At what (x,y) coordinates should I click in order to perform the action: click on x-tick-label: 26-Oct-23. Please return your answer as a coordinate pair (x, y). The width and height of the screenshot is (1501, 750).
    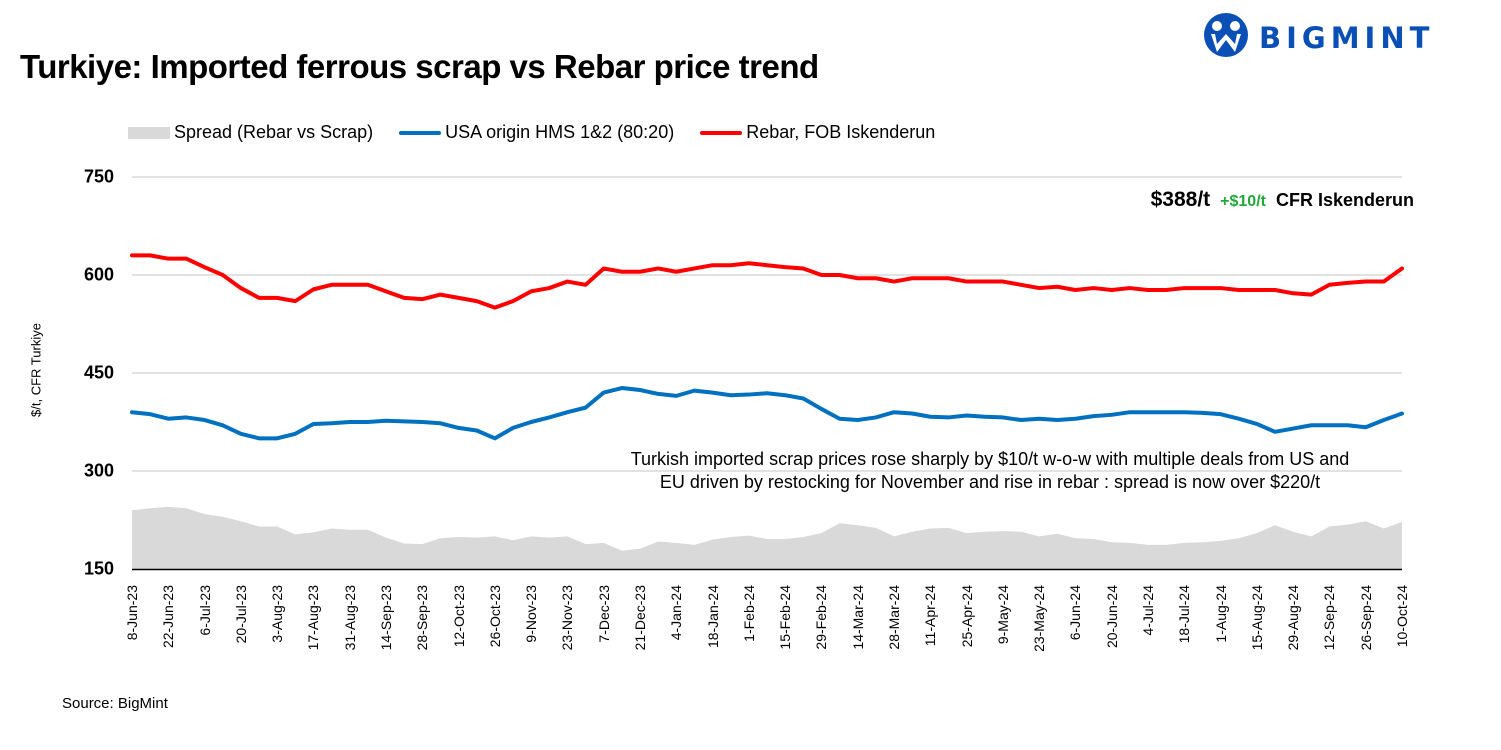
    Looking at the image, I should click on (494, 616).